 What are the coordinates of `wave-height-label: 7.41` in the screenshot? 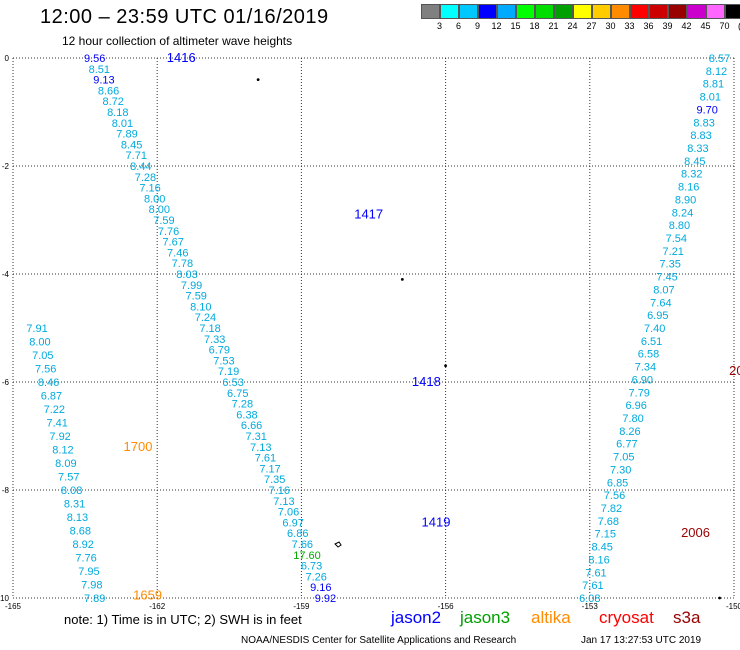 It's located at (57, 424).